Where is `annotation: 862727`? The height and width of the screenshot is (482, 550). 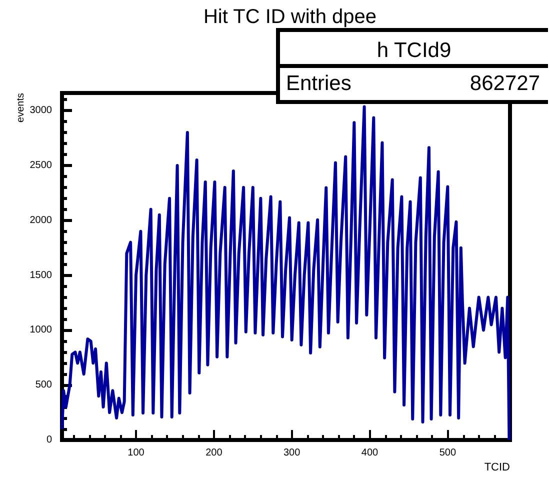 annotation: 862727 is located at coordinates (505, 84).